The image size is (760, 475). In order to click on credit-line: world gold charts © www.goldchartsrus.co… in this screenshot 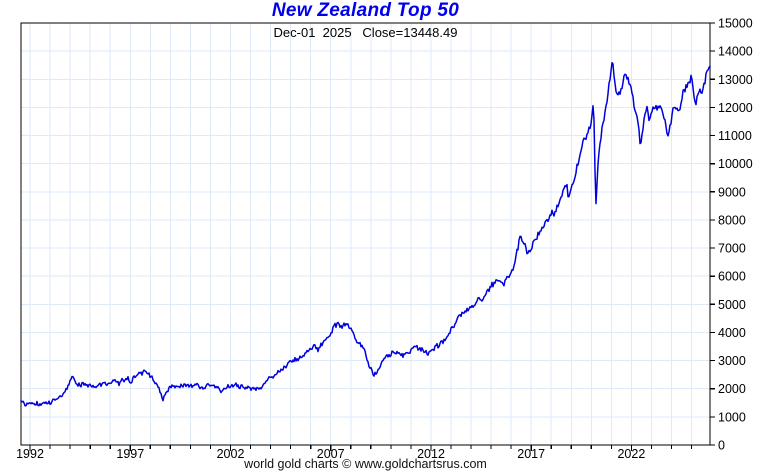, I will do `click(365, 464)`.